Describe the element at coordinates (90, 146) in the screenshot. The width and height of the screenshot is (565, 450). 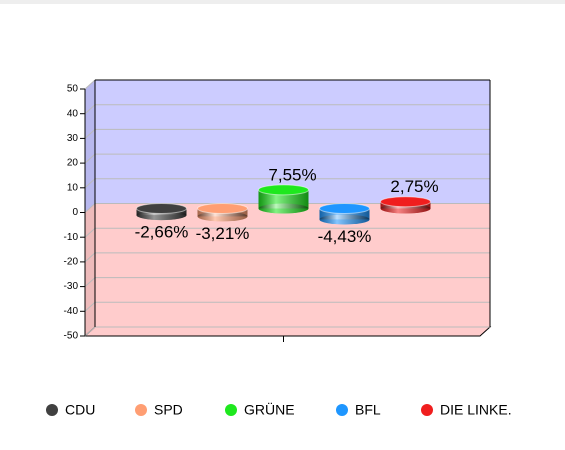
I see `side-wall-upper` at that location.